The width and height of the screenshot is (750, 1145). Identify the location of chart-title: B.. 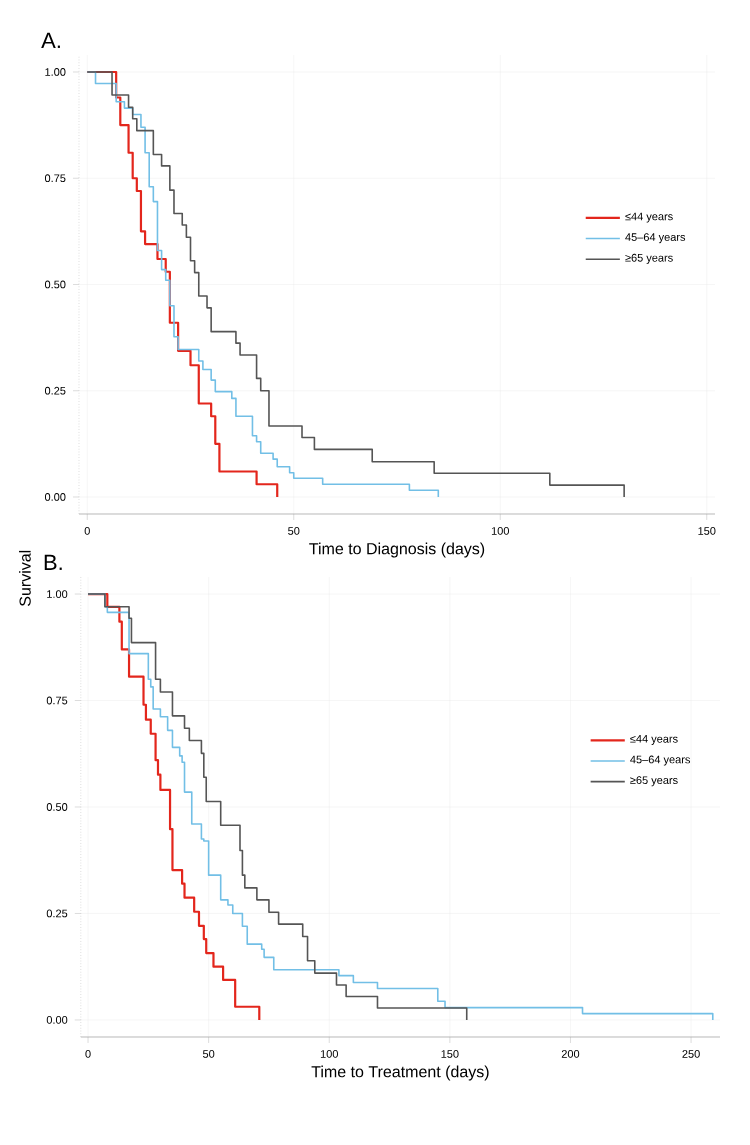
(53, 562).